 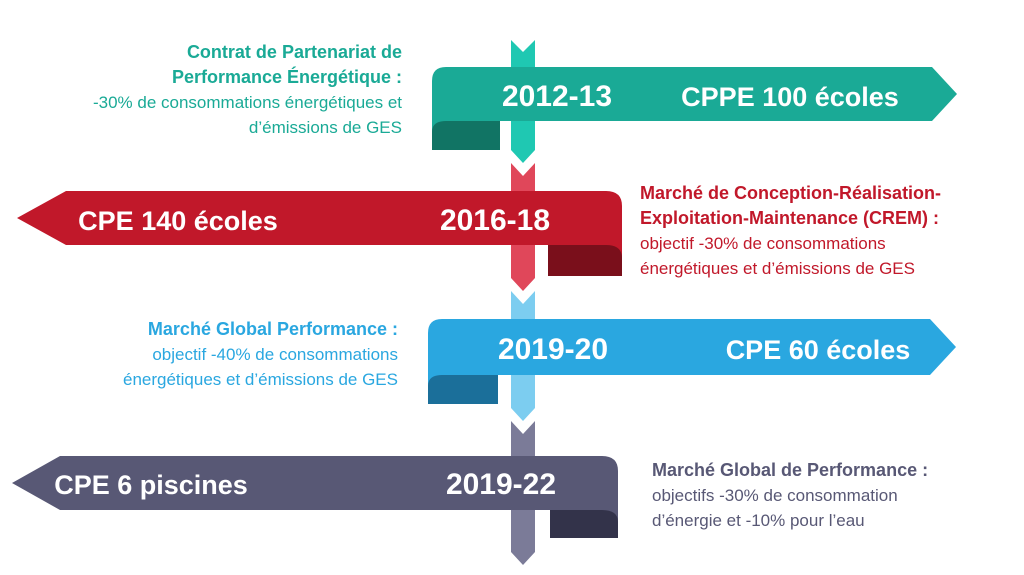 What do you see at coordinates (501, 484) in the screenshot?
I see `period-label-2019-22: 2019-22` at bounding box center [501, 484].